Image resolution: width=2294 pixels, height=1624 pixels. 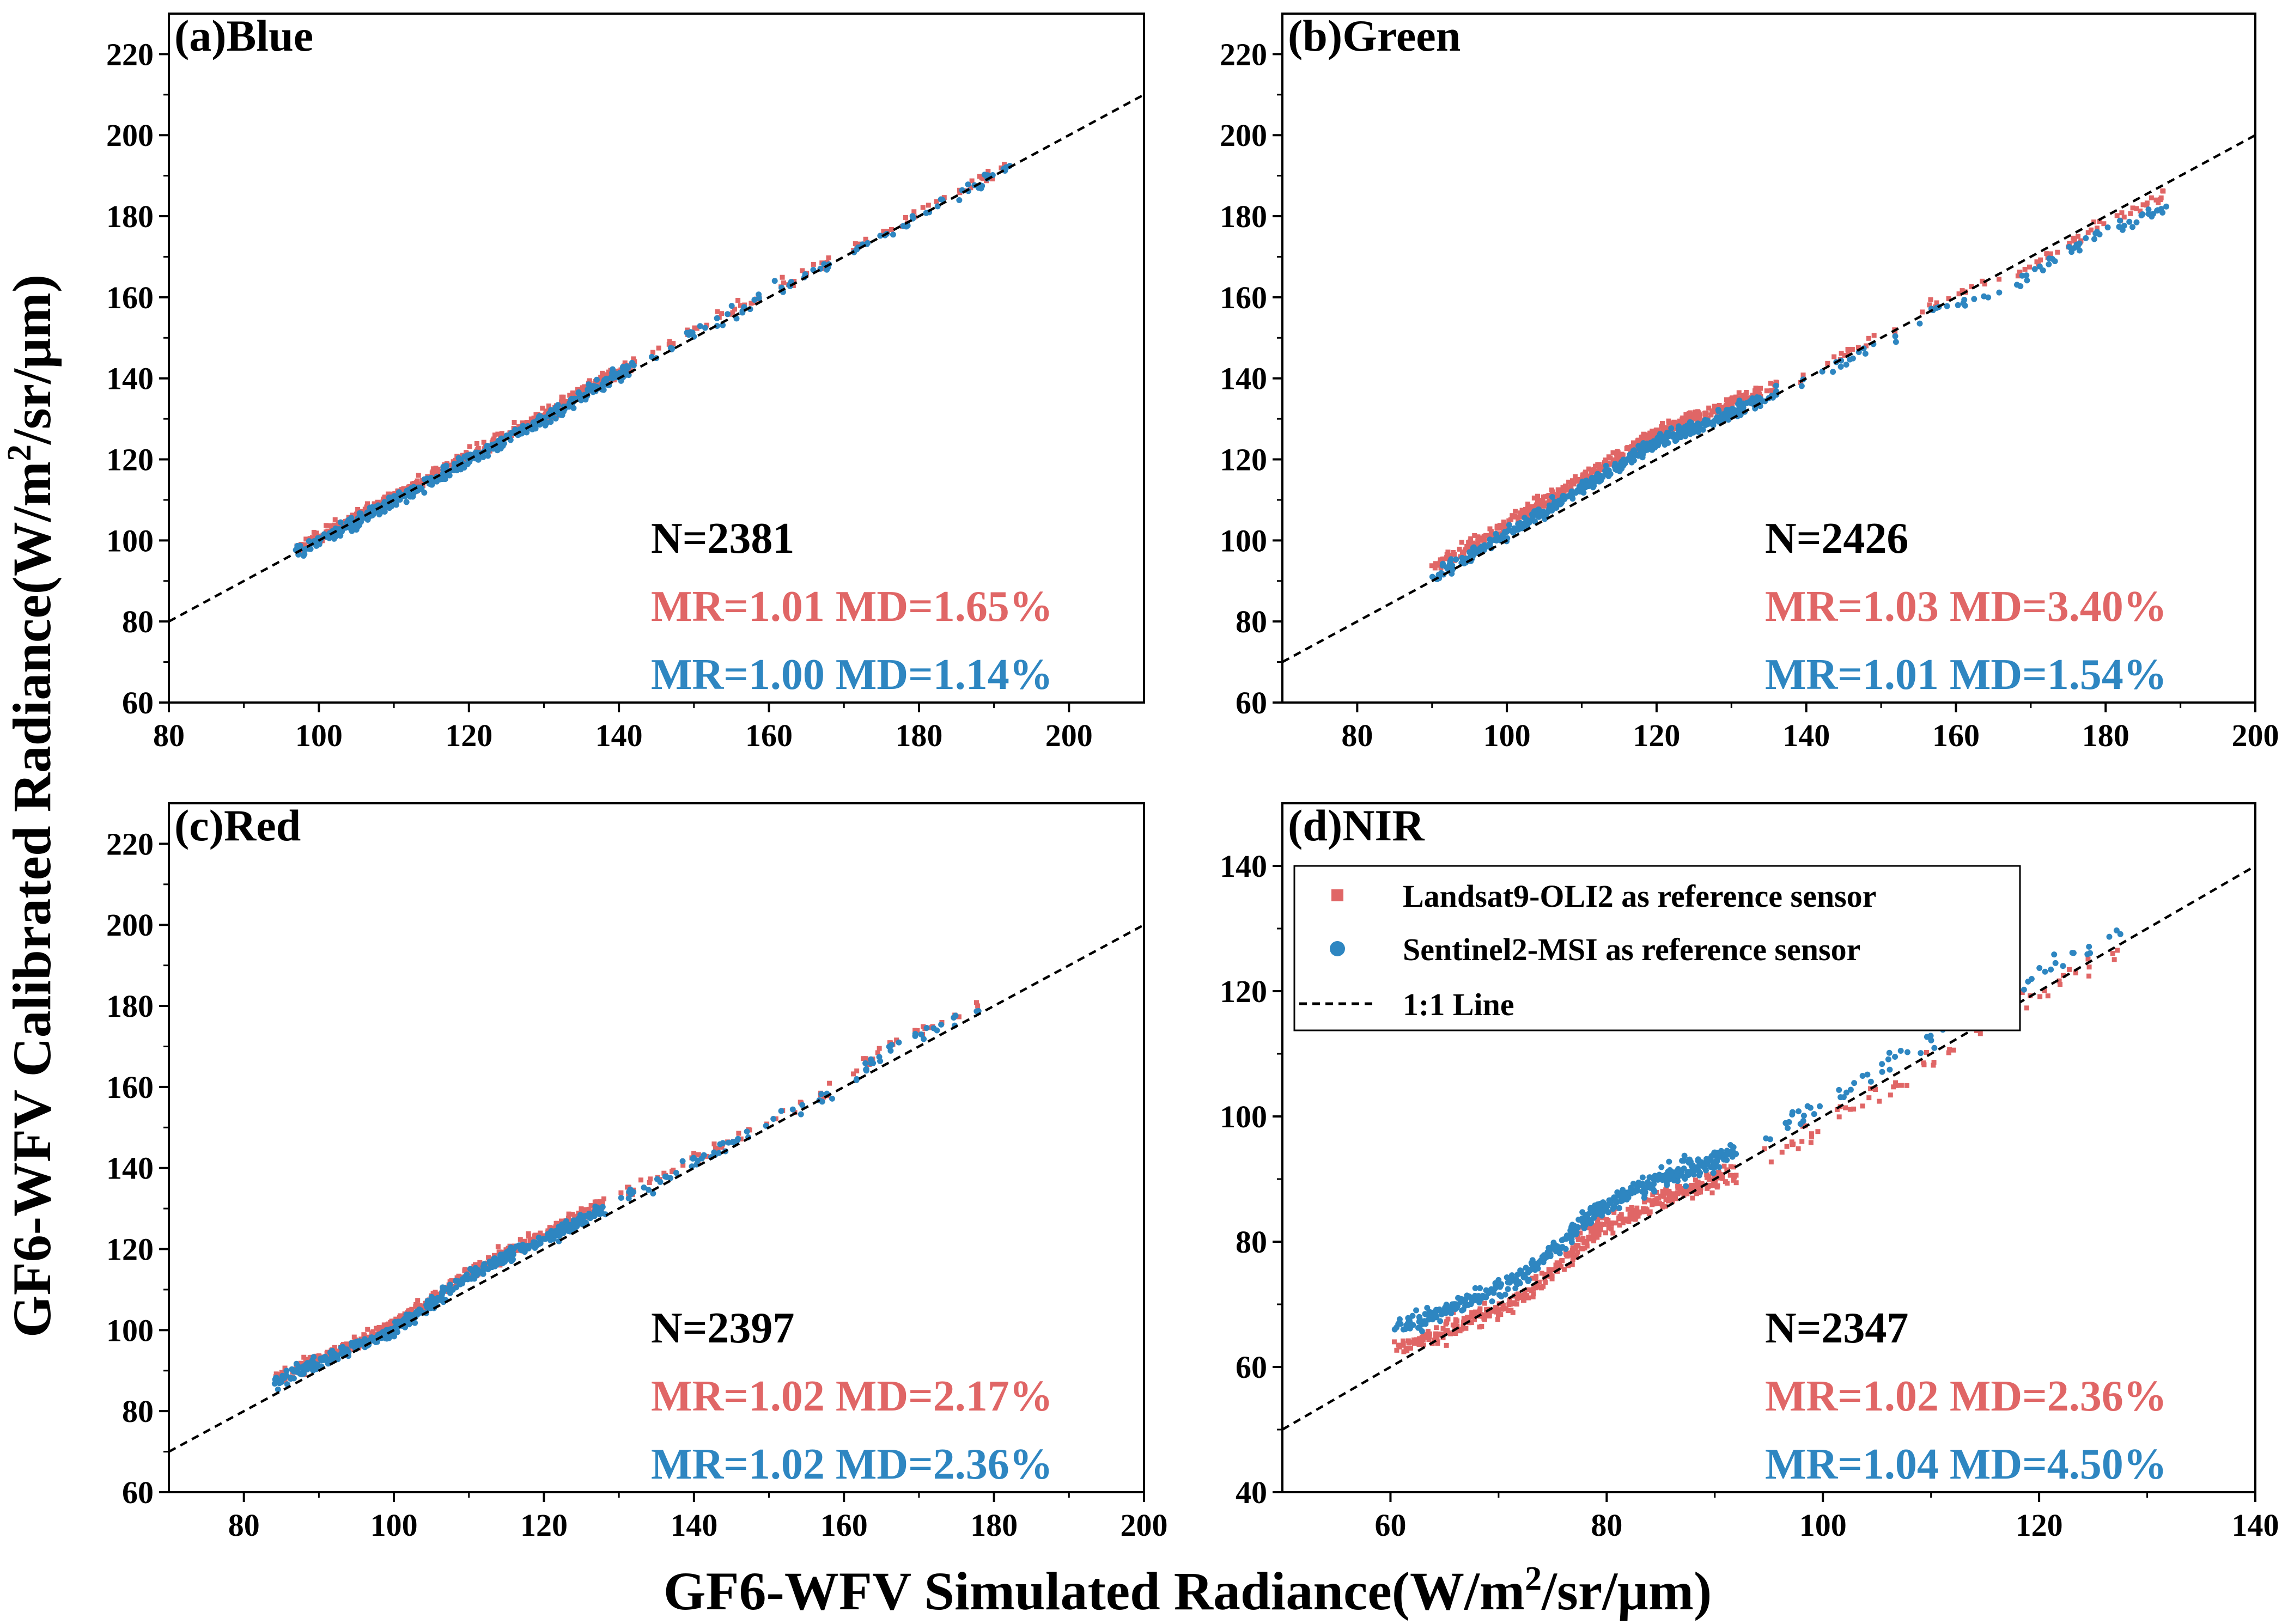 What do you see at coordinates (722, 1328) in the screenshot?
I see `n-count: N=2397` at bounding box center [722, 1328].